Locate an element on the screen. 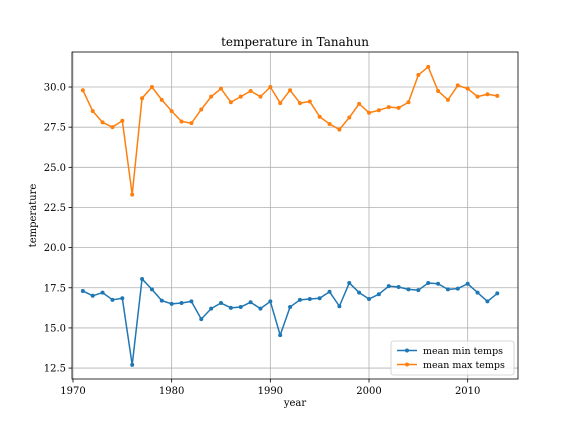 The image size is (576, 432). legend-entry-label: mean min temps is located at coordinates (463, 351).